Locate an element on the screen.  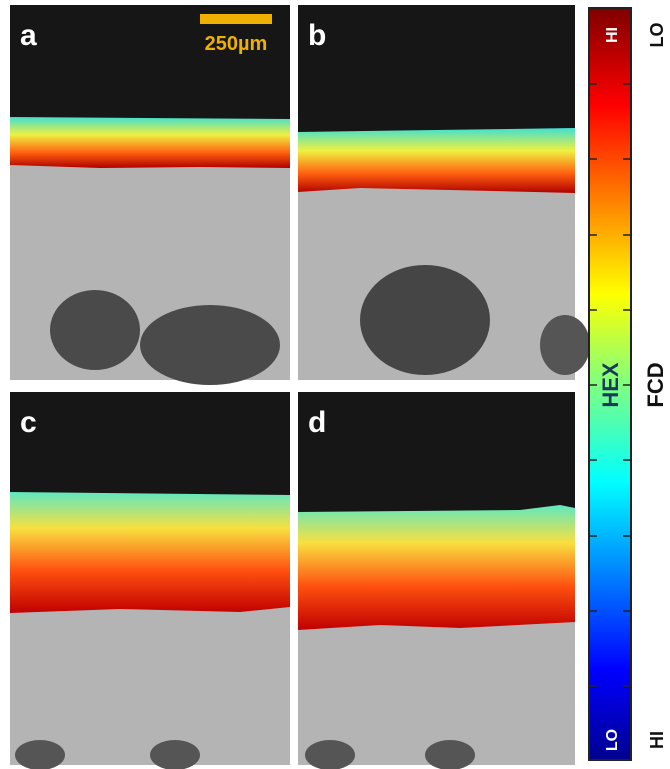
hex-label: HEX is located at coordinates (610, 385).